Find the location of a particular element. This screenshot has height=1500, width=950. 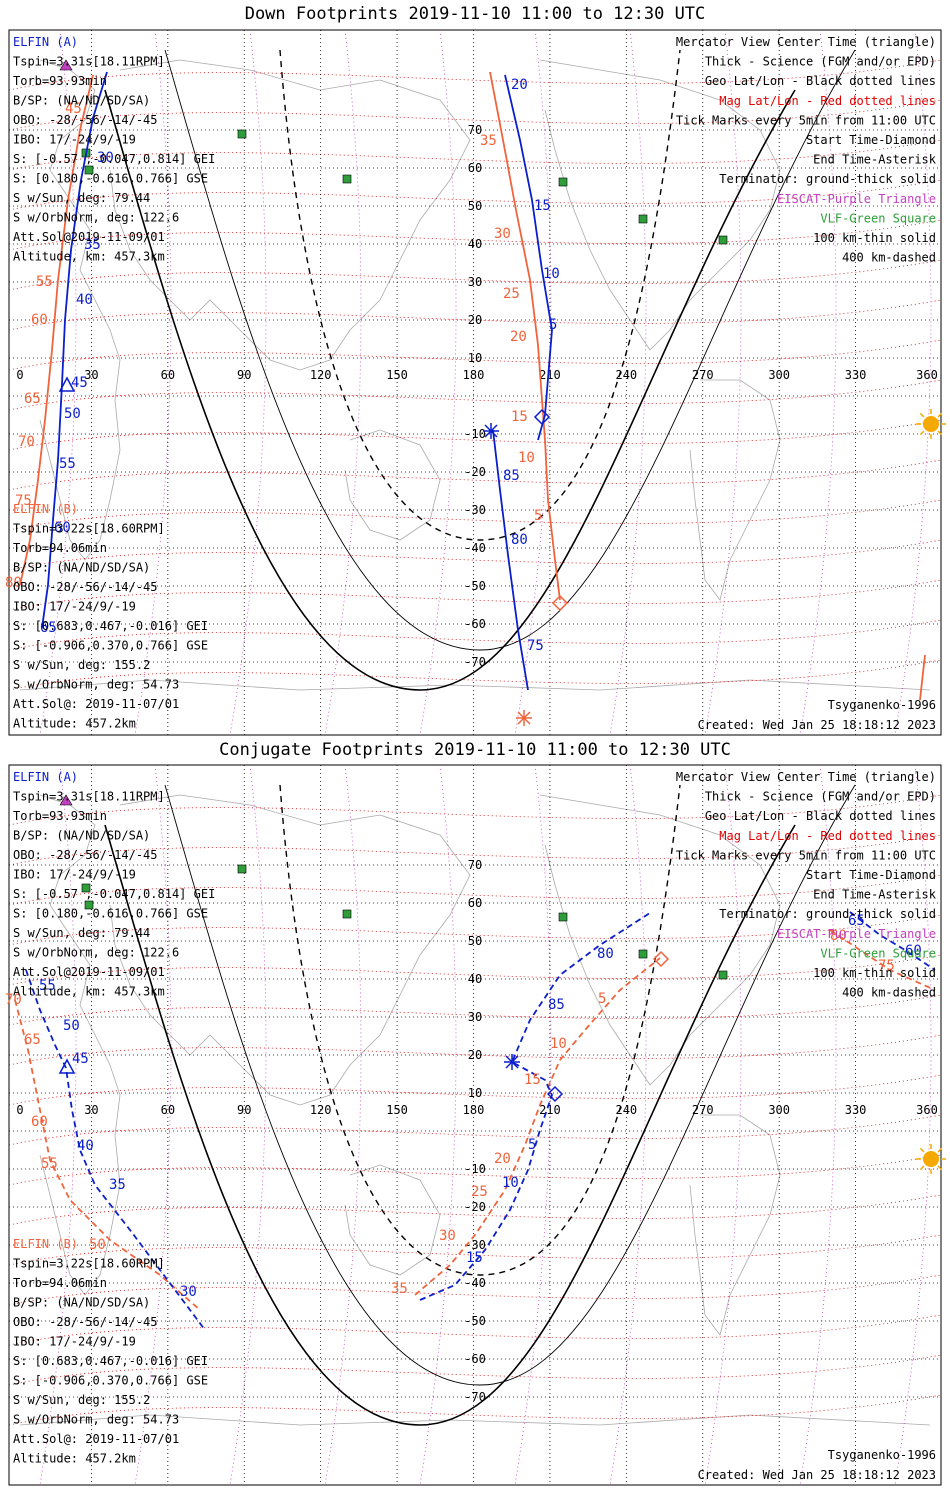

elfin-b-track is located at coordinates (107, 1155).